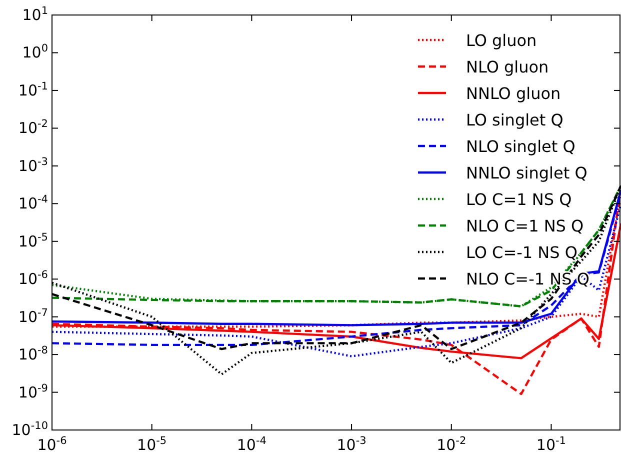 This screenshot has width=621, height=452. What do you see at coordinates (521, 146) in the screenshot?
I see `legend-label: NLO singlet Q` at bounding box center [521, 146].